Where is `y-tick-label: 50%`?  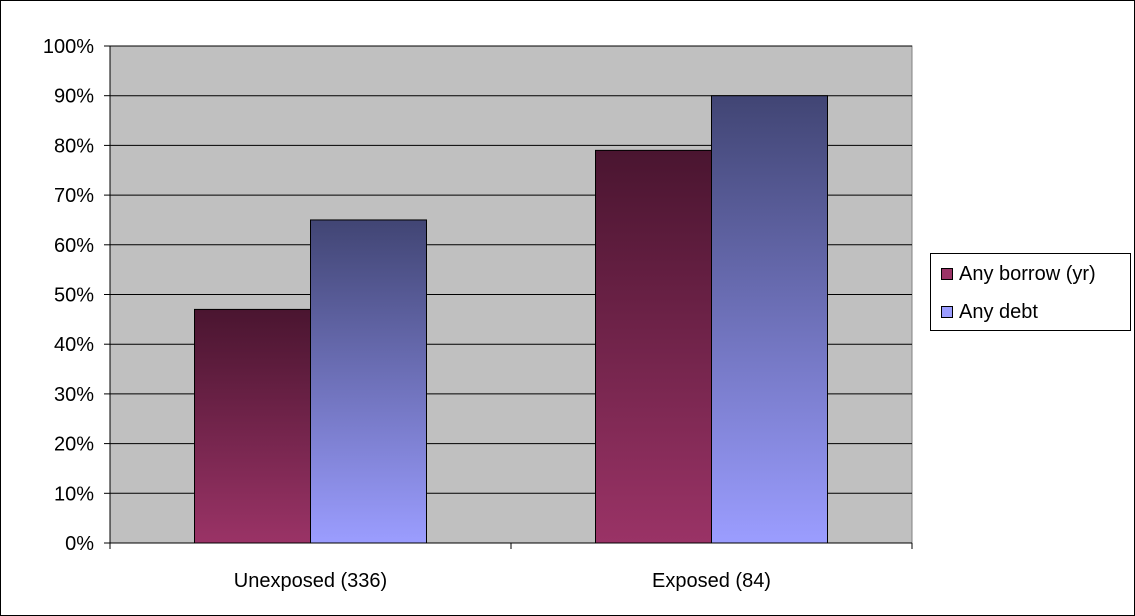 y-tick-label: 50% is located at coordinates (74, 296).